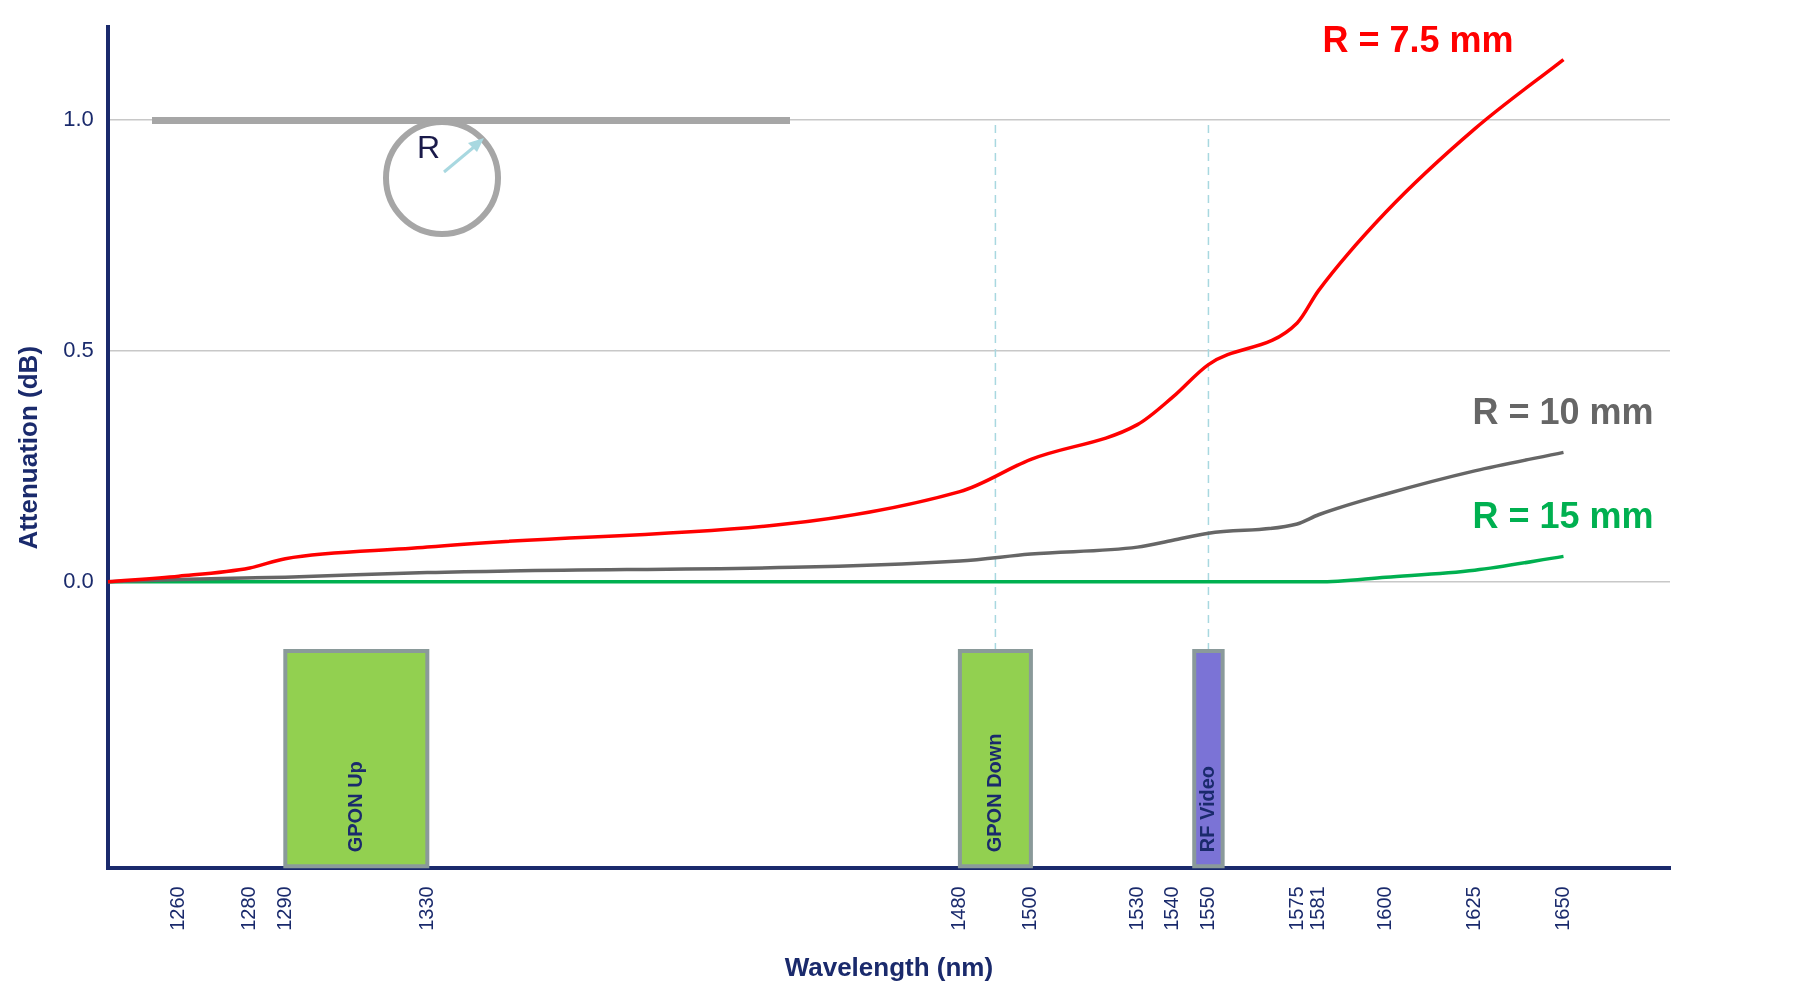 The width and height of the screenshot is (1810, 998). I want to click on x-tick-label: 1650, so click(1562, 908).